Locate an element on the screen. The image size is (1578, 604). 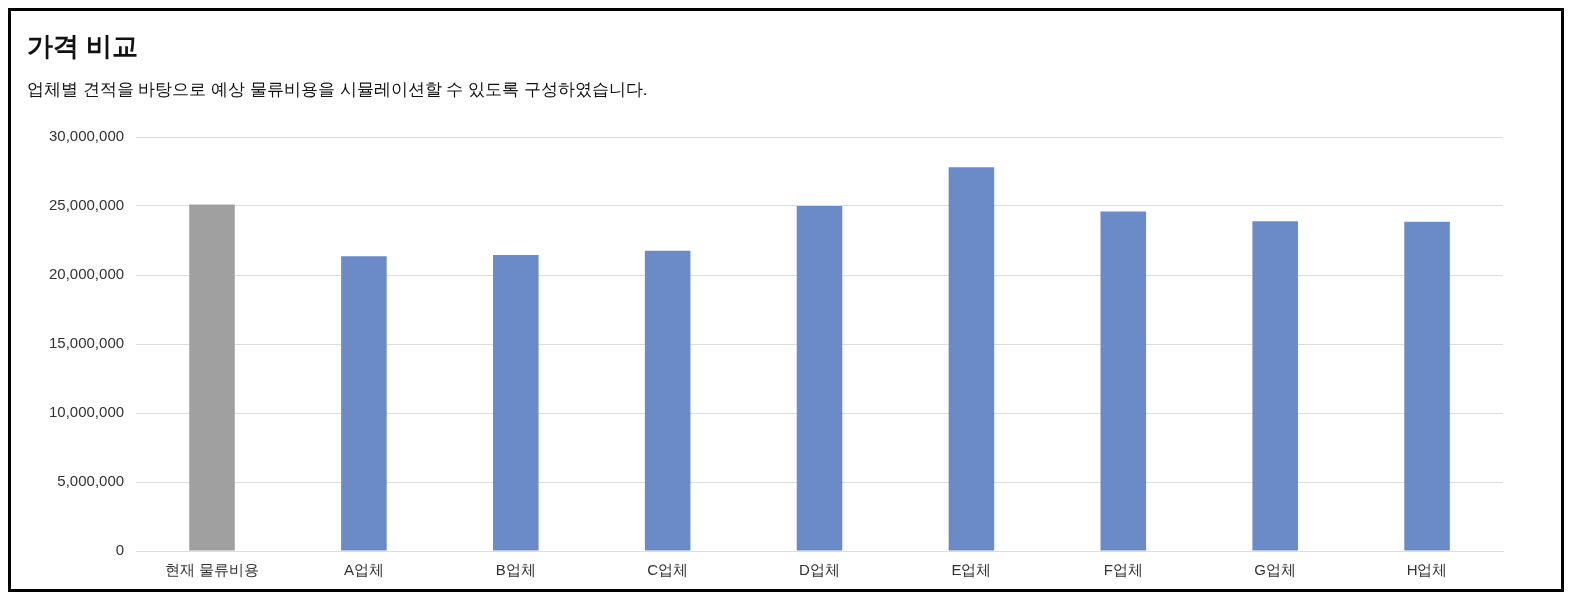
x-tick-label: A업체 is located at coordinates (363, 570).